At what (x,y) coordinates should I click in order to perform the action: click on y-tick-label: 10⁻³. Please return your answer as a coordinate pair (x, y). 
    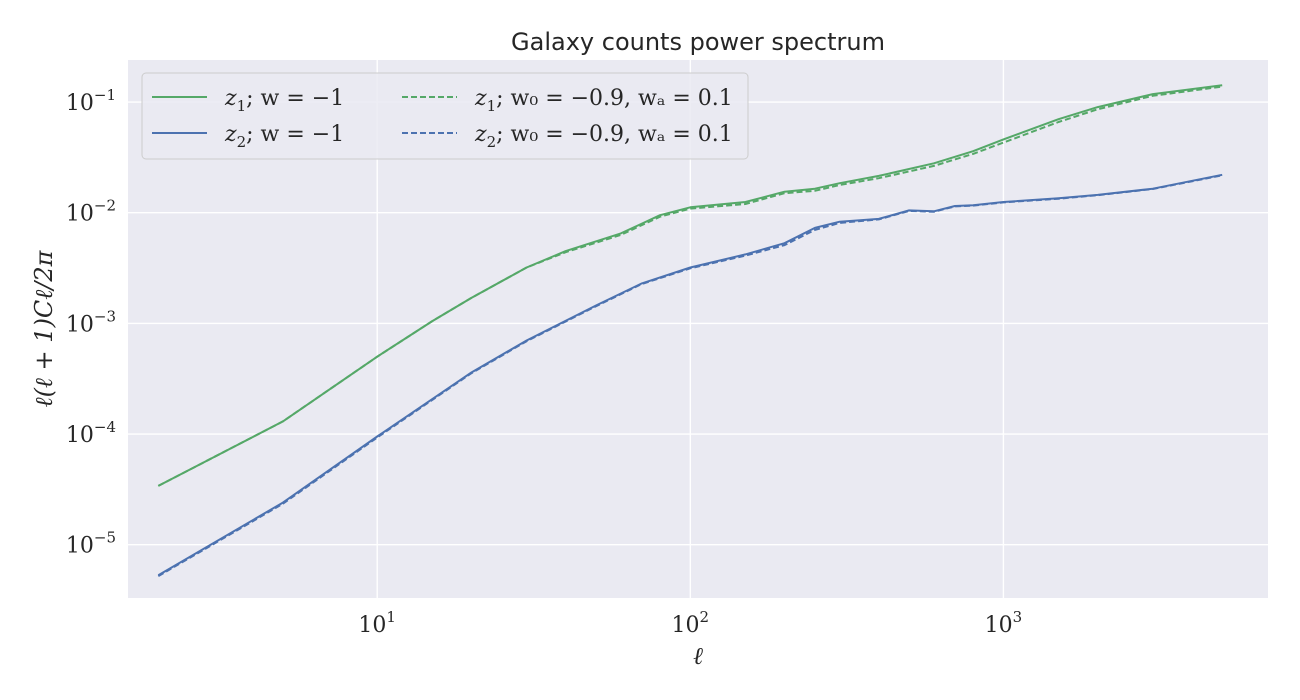
    Looking at the image, I should click on (91, 322).